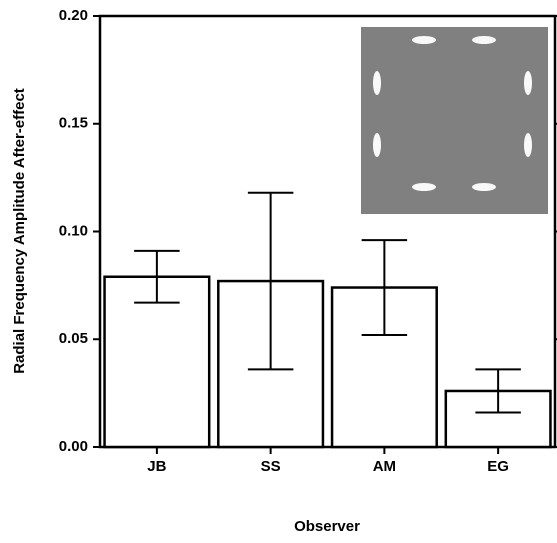 Image resolution: width=557 pixels, height=543 pixels. Describe the element at coordinates (327, 526) in the screenshot. I see `x-axis-label: Observer` at that location.